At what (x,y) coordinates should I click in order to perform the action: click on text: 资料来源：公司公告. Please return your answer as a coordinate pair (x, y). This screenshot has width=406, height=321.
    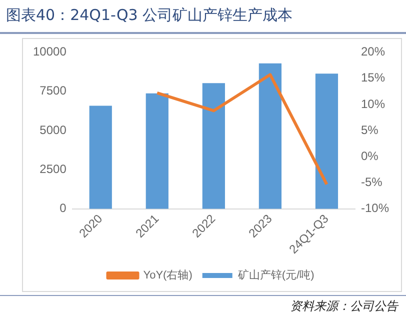
    Looking at the image, I should click on (344, 306).